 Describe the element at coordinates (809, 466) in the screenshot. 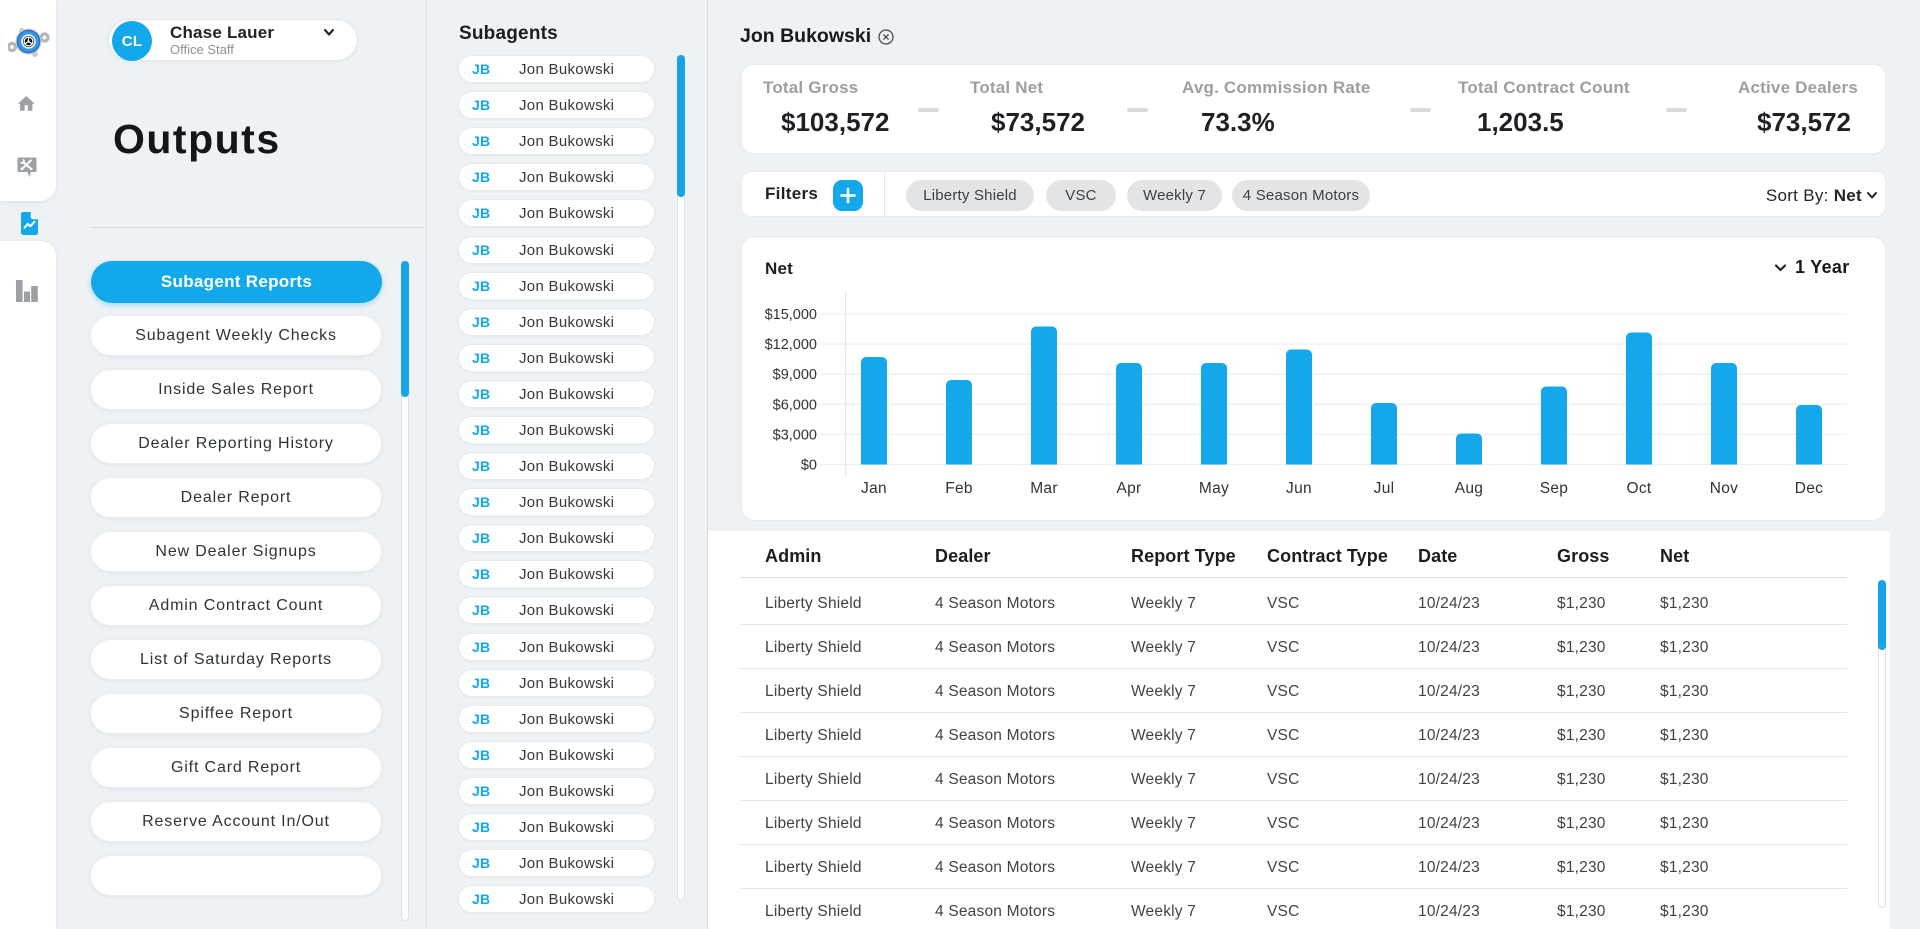

I see `svg-text: $0` at that location.